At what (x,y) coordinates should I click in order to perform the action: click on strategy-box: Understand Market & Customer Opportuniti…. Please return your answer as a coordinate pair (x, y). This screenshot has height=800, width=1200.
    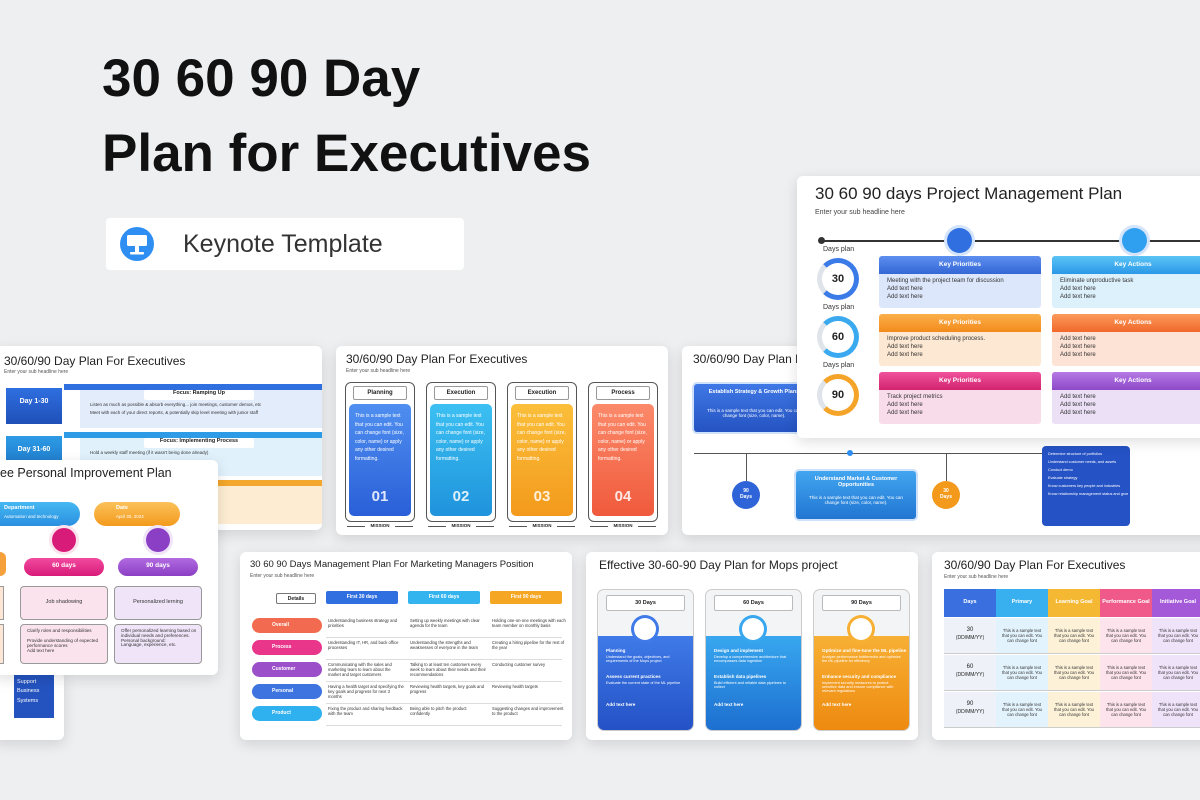
    Looking at the image, I should click on (856, 495).